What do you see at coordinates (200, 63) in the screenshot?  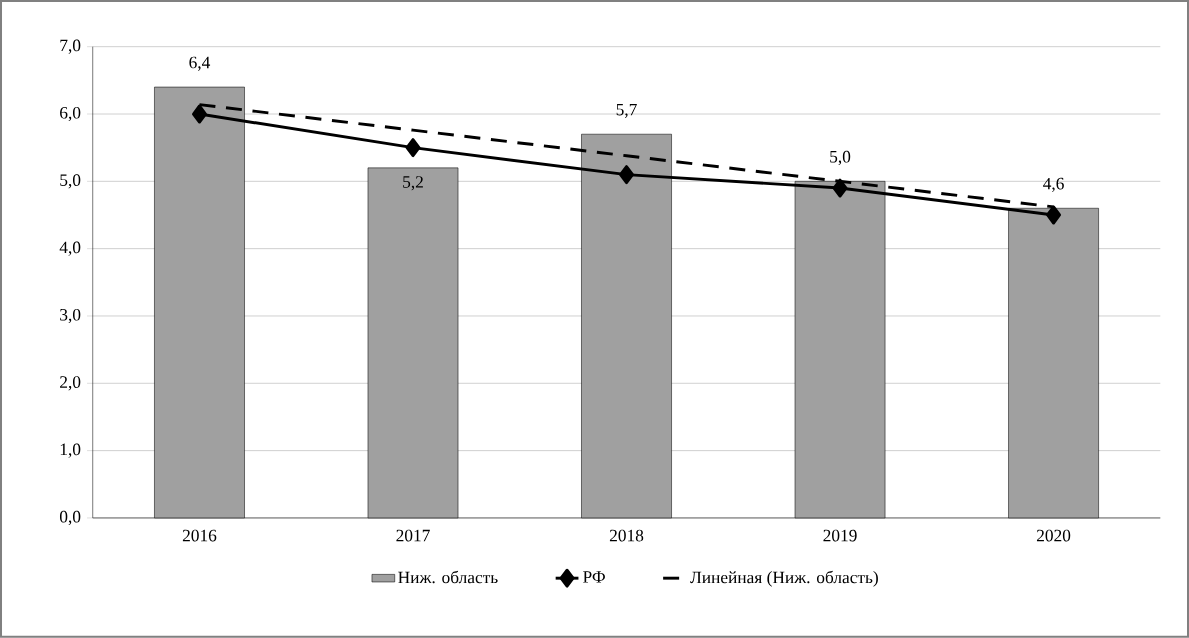 I see `data-label: 6,4` at bounding box center [200, 63].